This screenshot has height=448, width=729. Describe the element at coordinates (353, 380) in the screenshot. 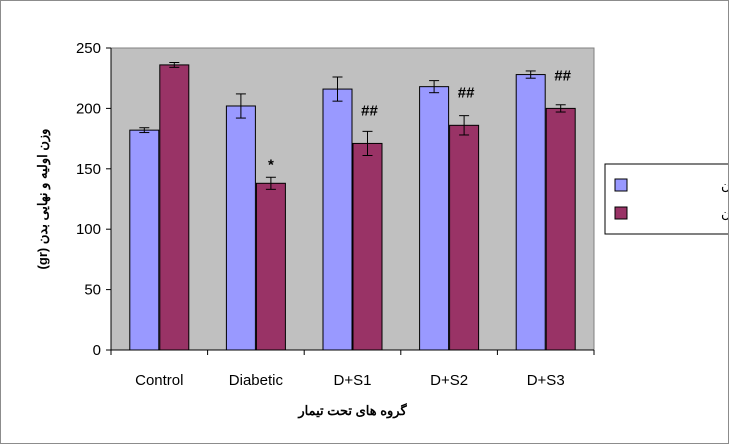

I see `x-tick-label: D+S1` at that location.